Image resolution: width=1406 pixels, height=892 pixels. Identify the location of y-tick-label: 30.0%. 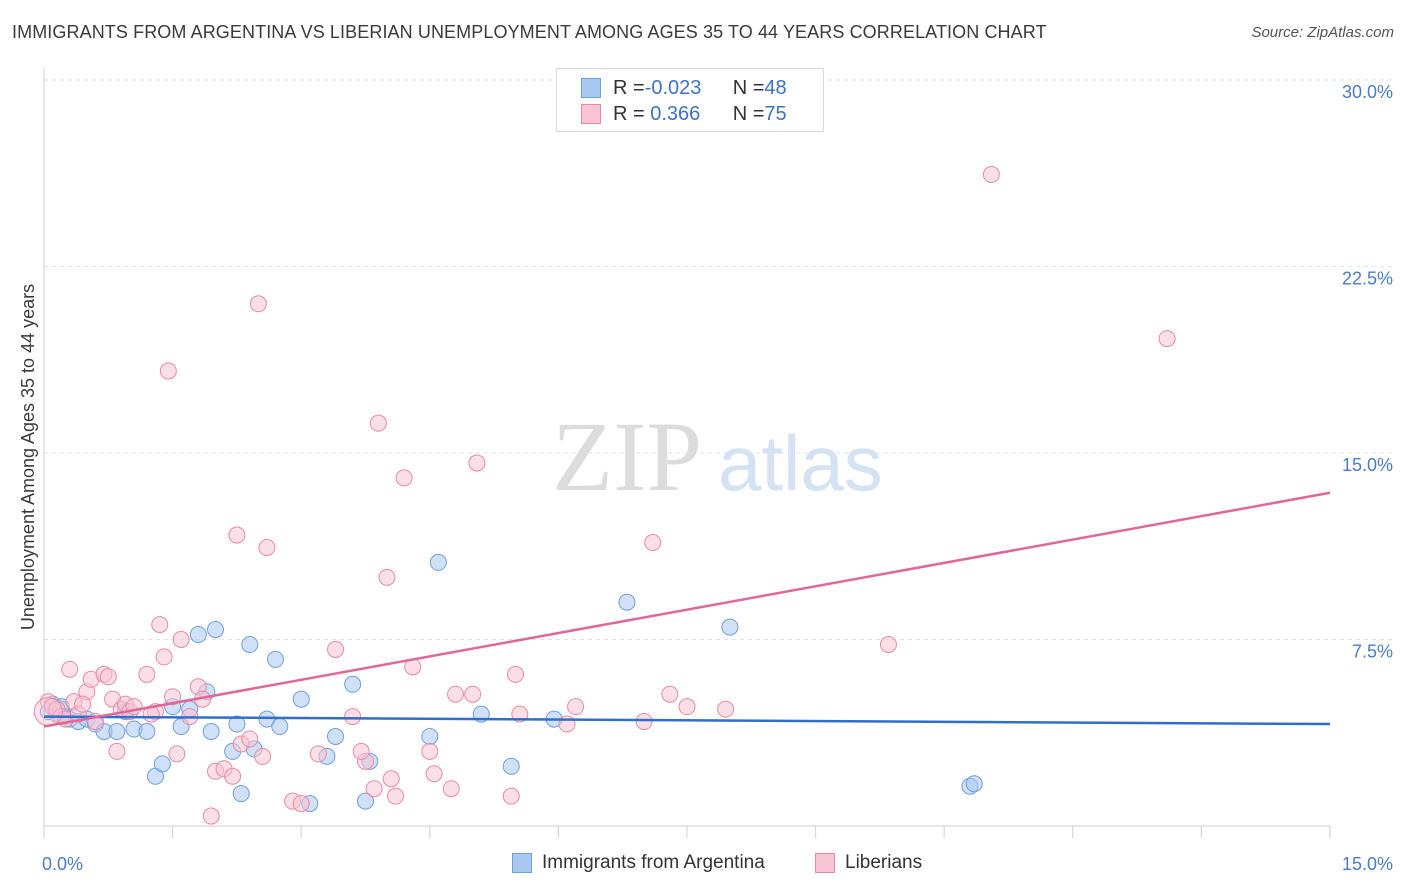
(1367, 92).